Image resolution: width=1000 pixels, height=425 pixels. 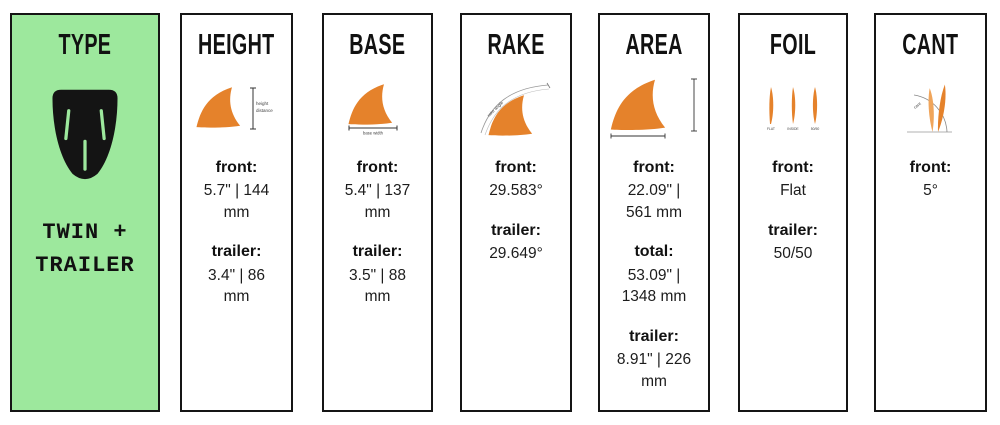 I want to click on spec-trailer: trailer: 3.4" | 86 mm, so click(x=237, y=274).